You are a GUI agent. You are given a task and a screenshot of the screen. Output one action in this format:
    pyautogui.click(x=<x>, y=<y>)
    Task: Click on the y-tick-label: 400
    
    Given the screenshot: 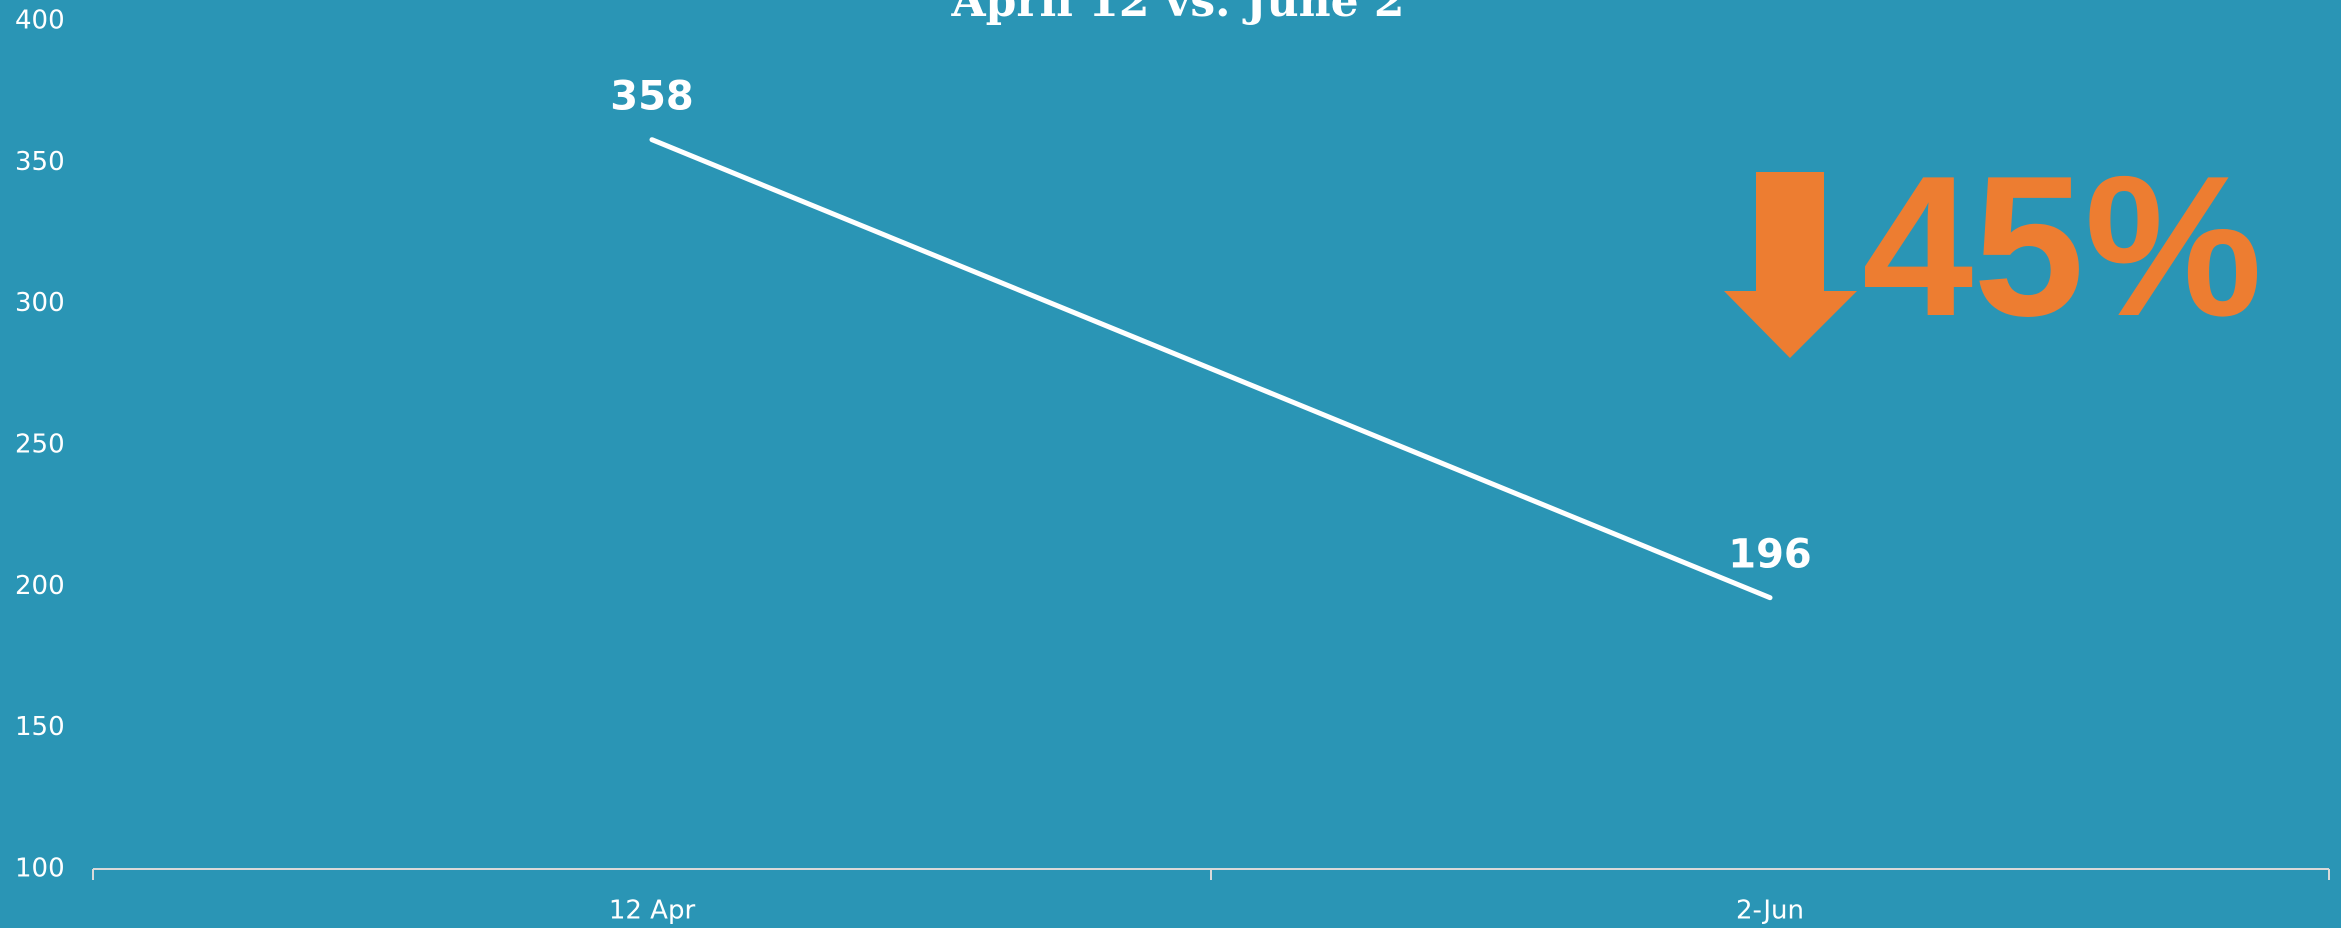 What is the action you would take?
    pyautogui.click(x=40, y=21)
    